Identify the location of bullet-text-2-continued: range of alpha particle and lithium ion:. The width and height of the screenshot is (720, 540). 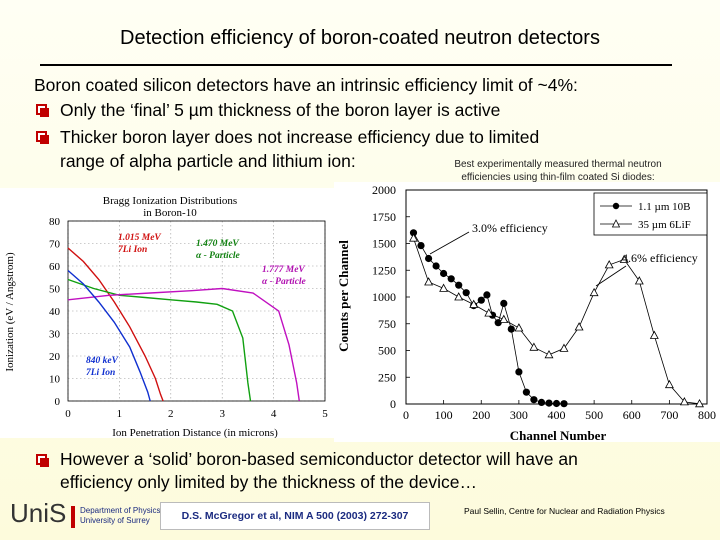
(208, 161).